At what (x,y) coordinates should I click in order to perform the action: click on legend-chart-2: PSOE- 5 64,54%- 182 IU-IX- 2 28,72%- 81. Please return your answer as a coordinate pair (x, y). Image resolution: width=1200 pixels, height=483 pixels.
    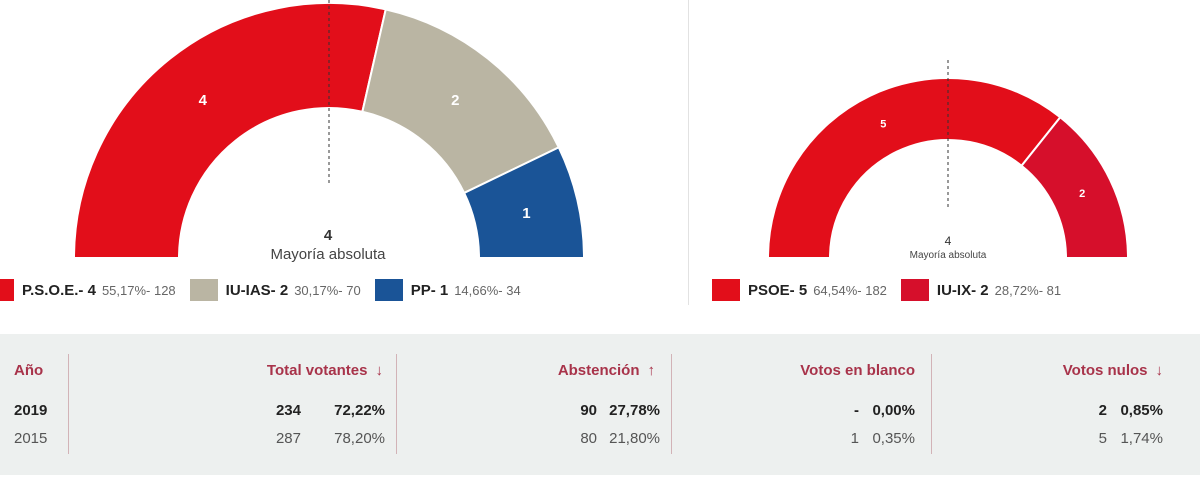
    Looking at the image, I should click on (893, 290).